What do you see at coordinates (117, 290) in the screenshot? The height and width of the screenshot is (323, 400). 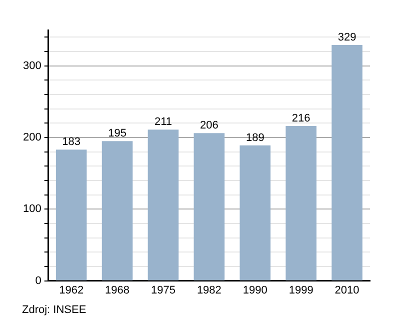 I see `x-tick-label: 1968` at bounding box center [117, 290].